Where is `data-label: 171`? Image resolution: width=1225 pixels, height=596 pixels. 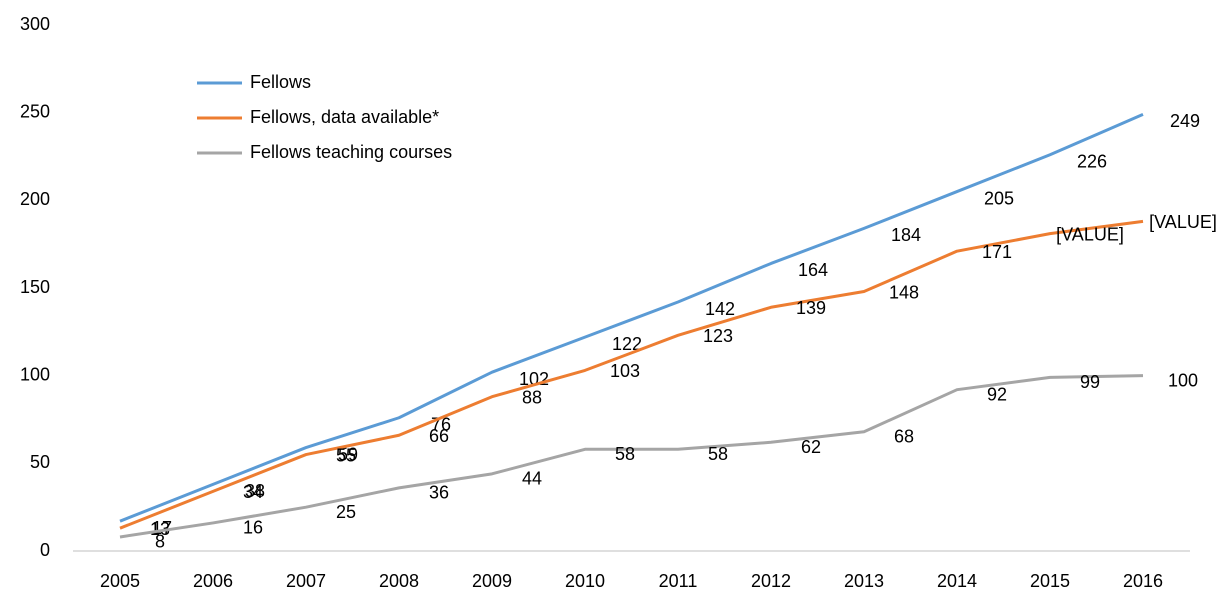 data-label: 171 is located at coordinates (997, 252).